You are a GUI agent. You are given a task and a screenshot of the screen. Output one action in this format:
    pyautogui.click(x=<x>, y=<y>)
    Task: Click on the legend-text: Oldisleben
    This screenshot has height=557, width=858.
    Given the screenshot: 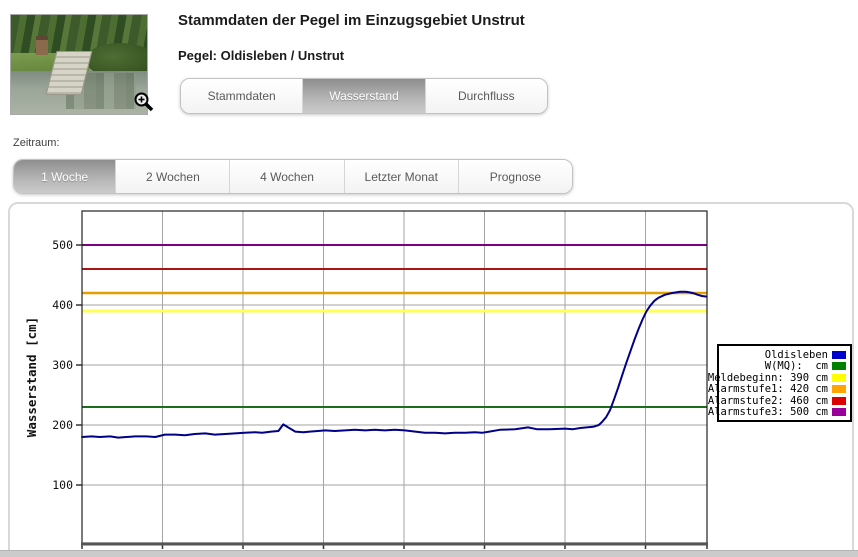 What is the action you would take?
    pyautogui.click(x=796, y=354)
    